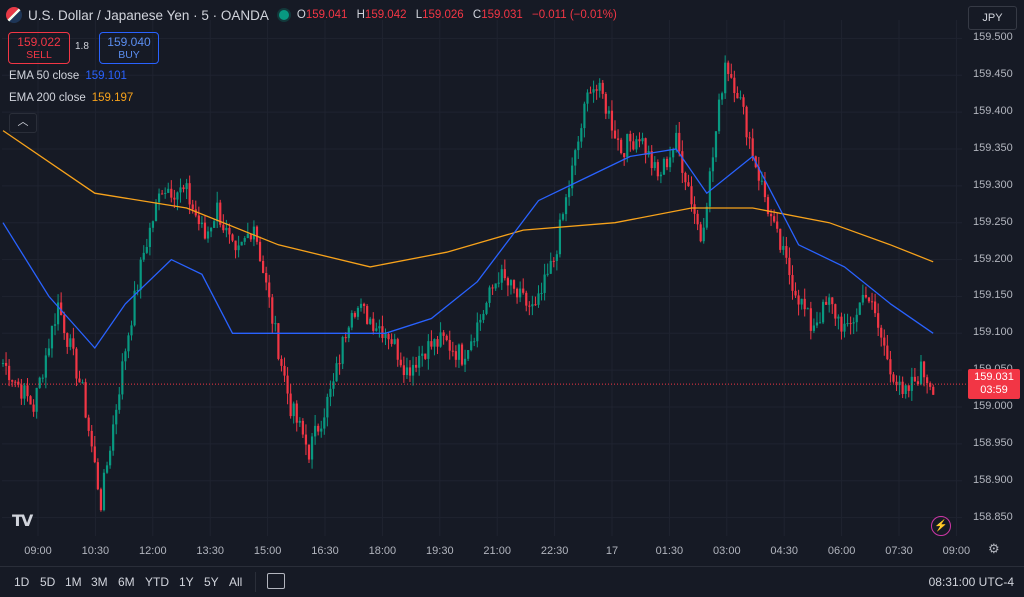 This screenshot has height=597, width=1024. Describe the element at coordinates (39, 48) in the screenshot. I see `sell-button: 159.022 SELL` at that location.